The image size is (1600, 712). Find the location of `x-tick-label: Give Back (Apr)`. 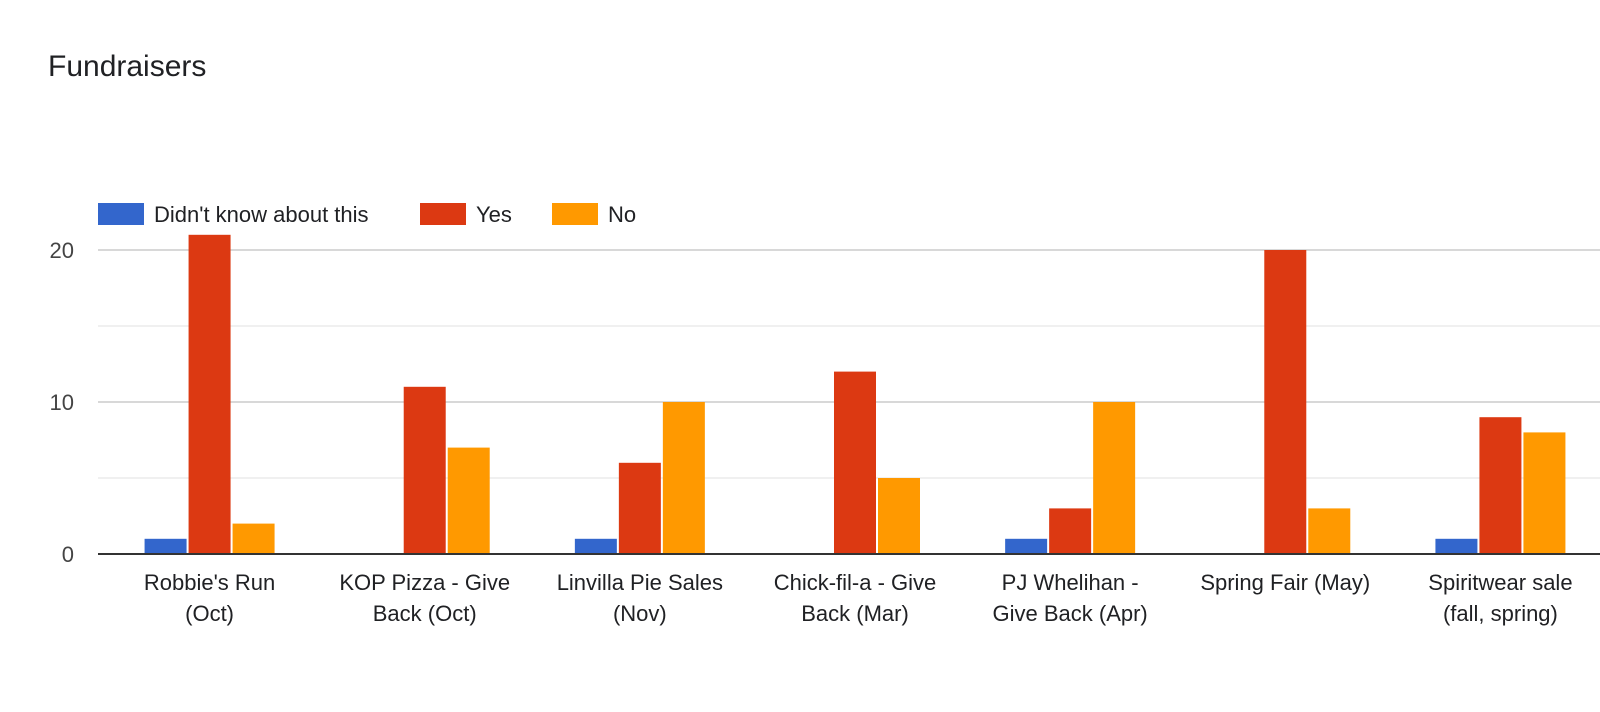

x-tick-label: Give Back (Apr) is located at coordinates (1070, 613).